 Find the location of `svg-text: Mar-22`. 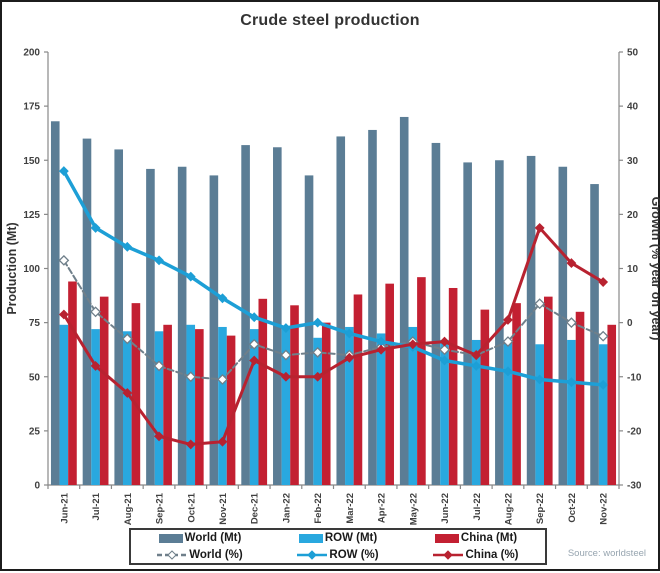

svg-text: Mar-22 is located at coordinates (350, 508).